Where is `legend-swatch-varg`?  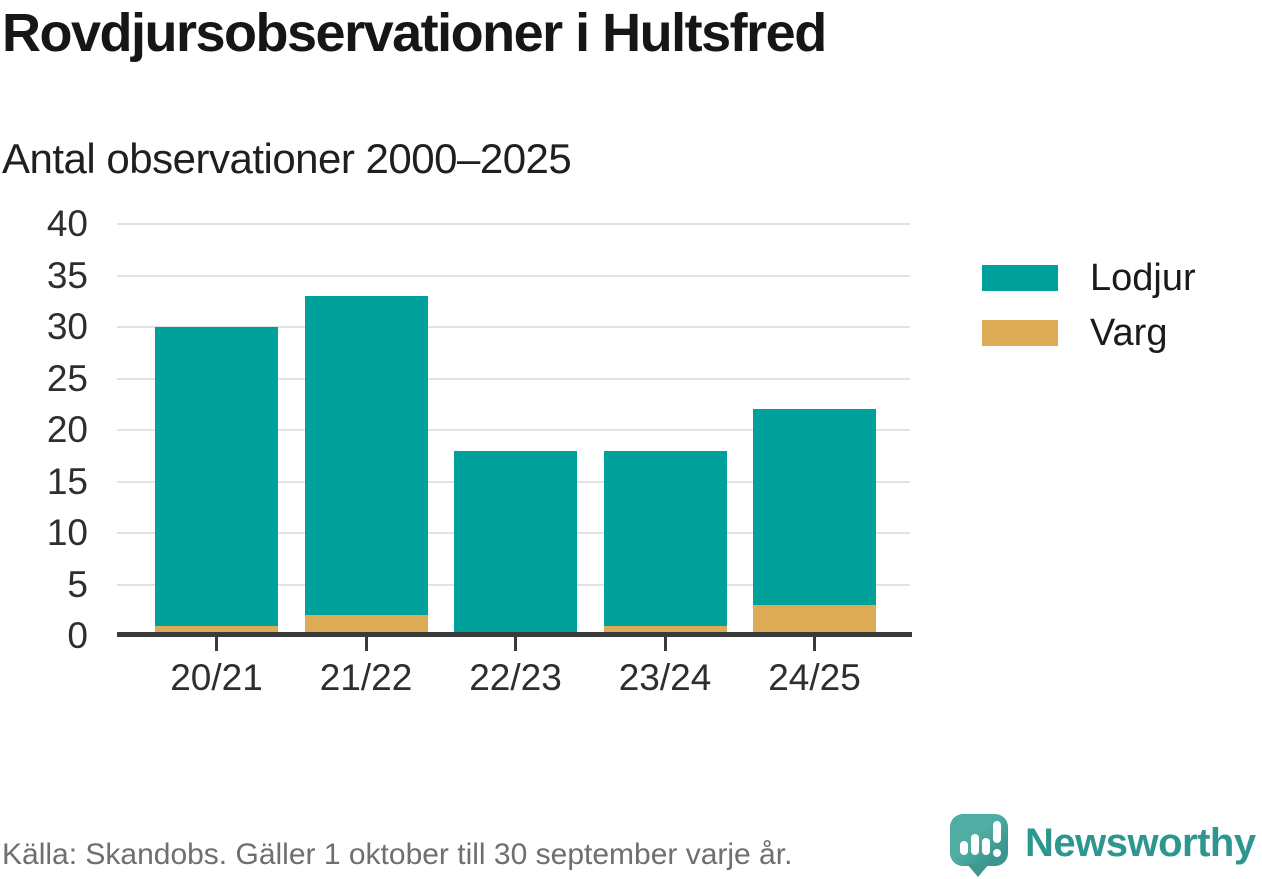
legend-swatch-varg is located at coordinates (1020, 333).